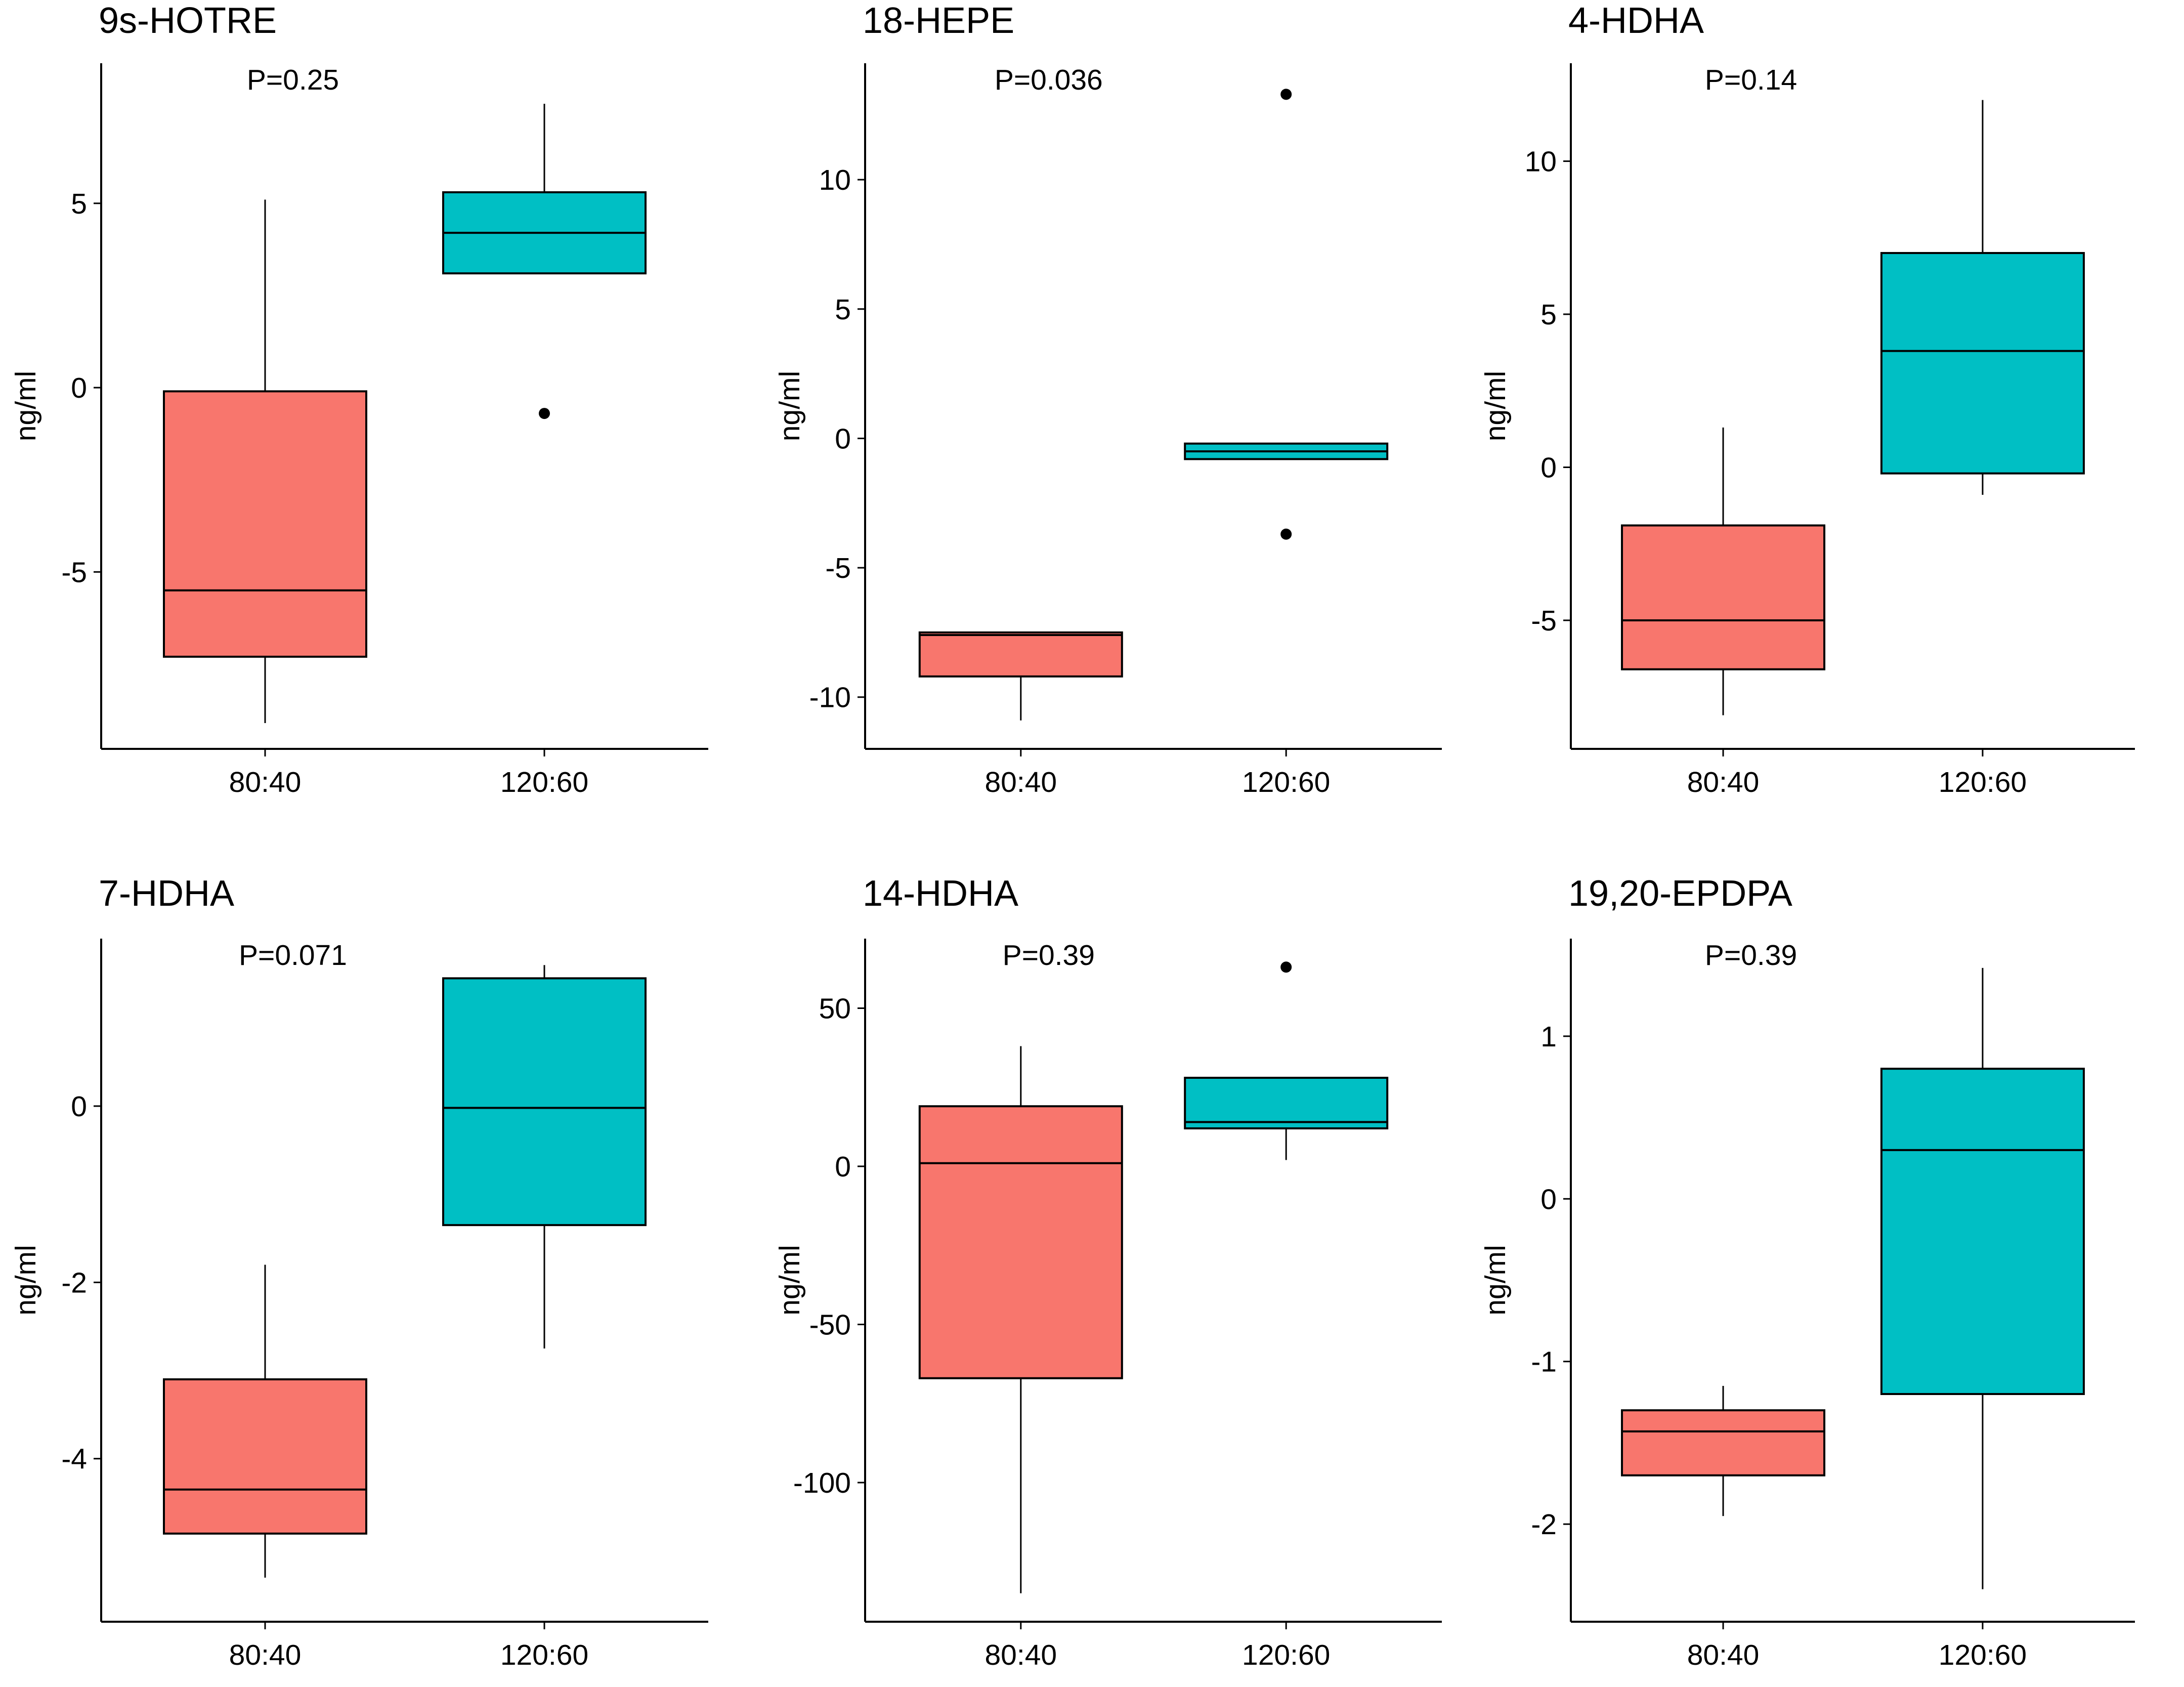 This screenshot has height=1687, width=2184. Describe the element at coordinates (293, 80) in the screenshot. I see `p-value-annotation: P=0.25` at that location.